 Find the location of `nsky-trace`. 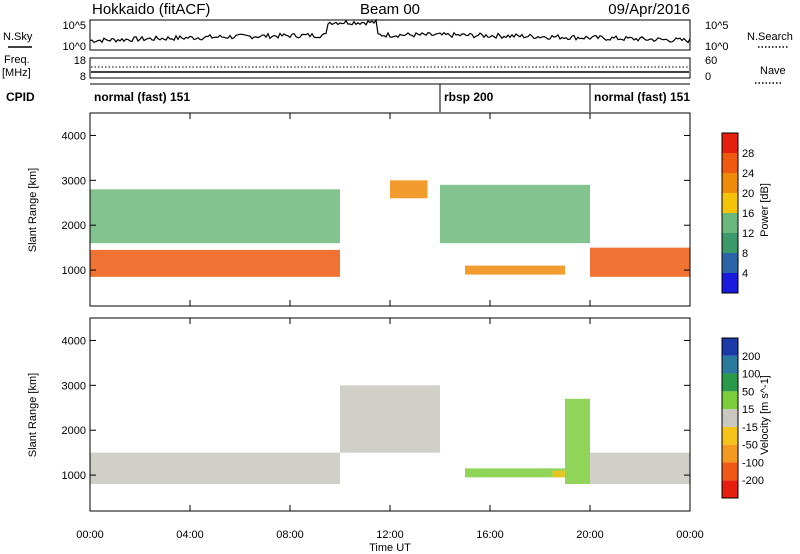

nsky-trace is located at coordinates (390, 31).